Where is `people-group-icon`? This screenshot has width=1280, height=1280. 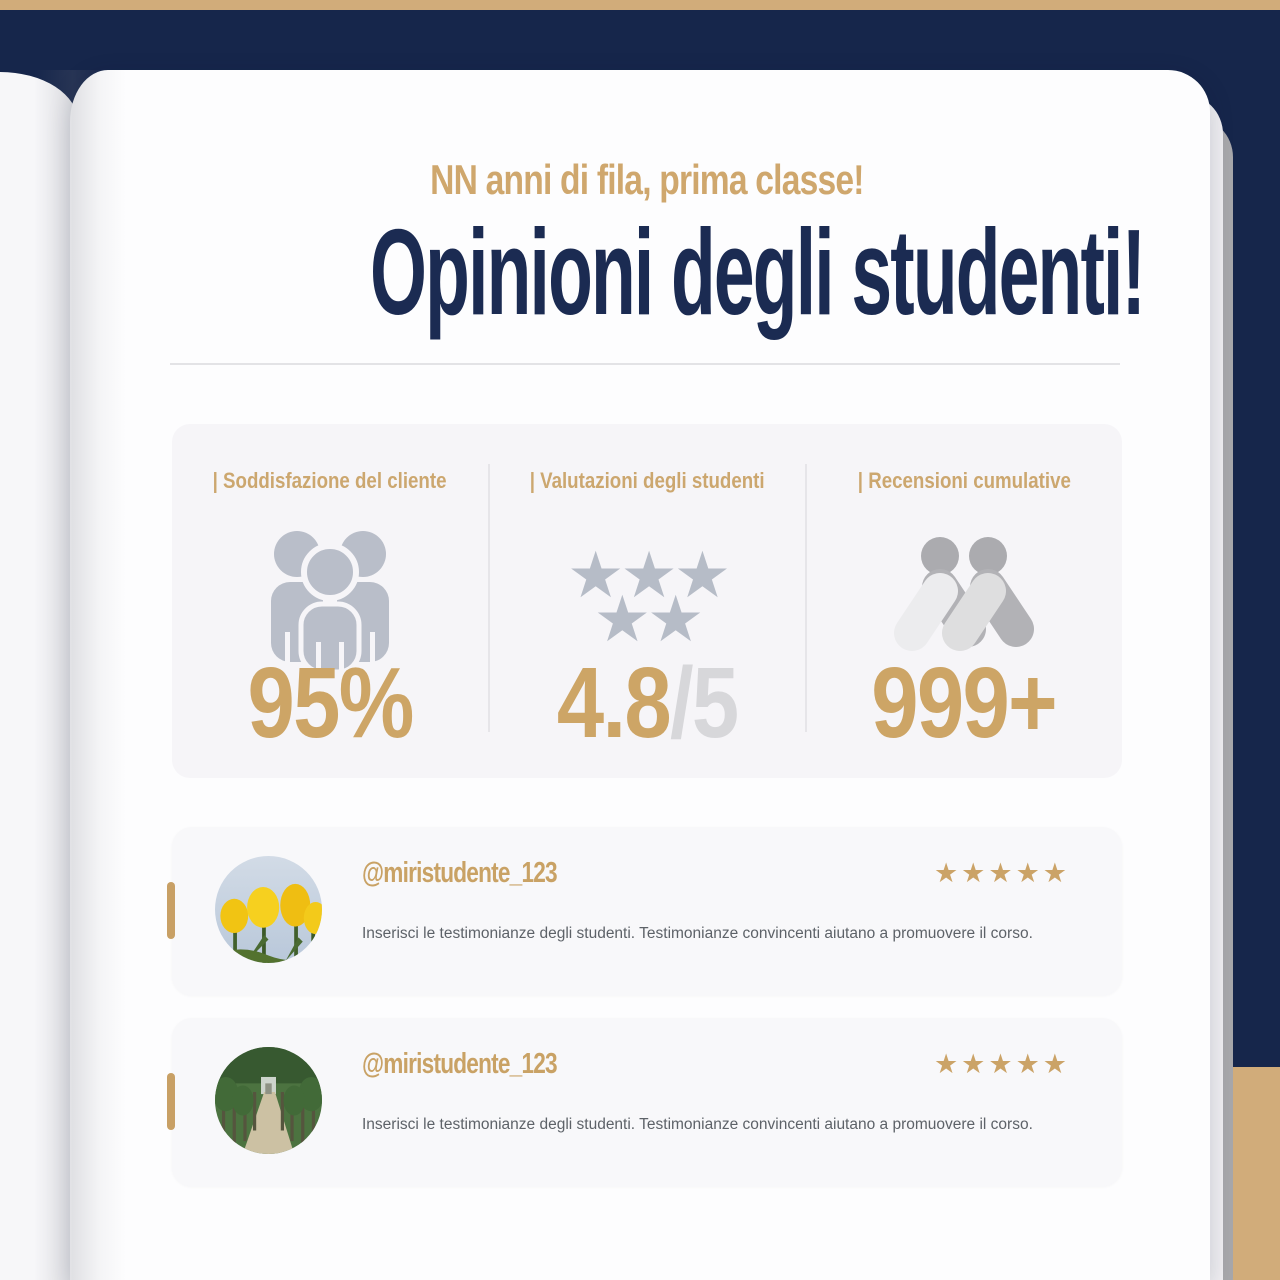
people-group-icon is located at coordinates (330, 598).